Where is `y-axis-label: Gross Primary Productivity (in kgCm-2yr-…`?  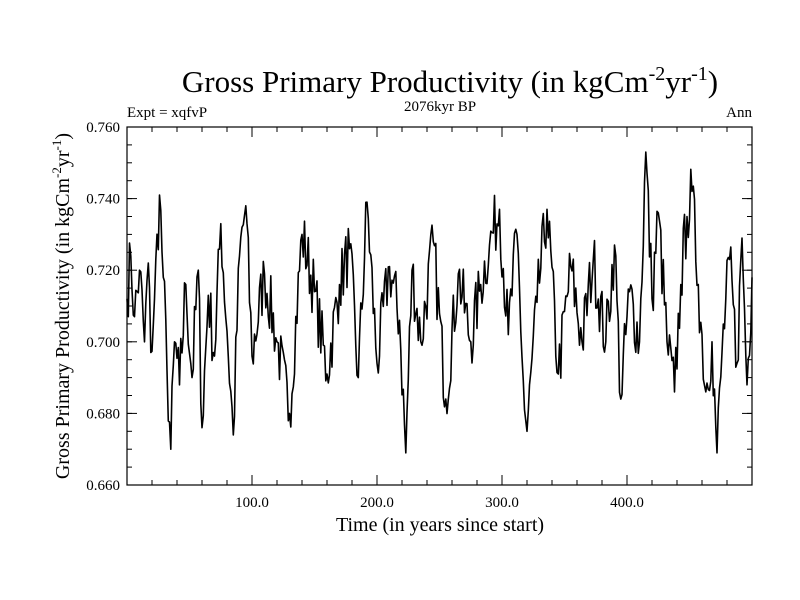 y-axis-label: Gross Primary Productivity (in kgCm-2yr-… is located at coordinates (61, 306).